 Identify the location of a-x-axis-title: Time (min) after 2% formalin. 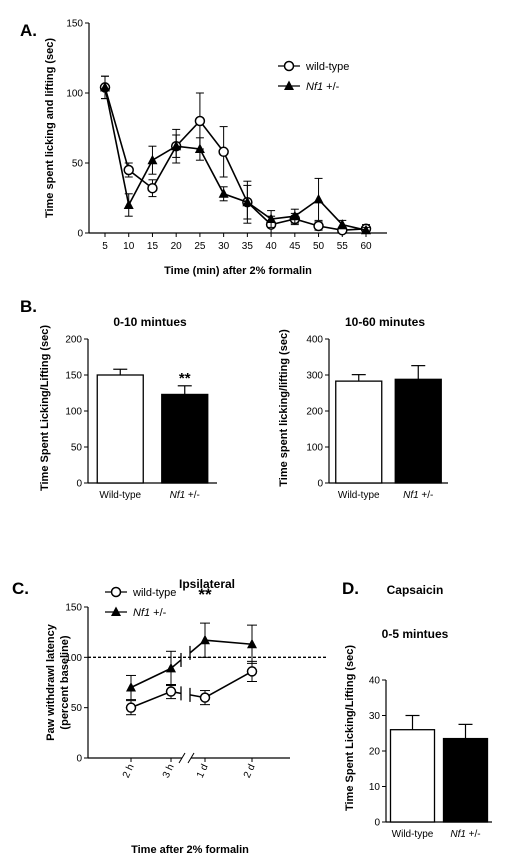
(238, 271).